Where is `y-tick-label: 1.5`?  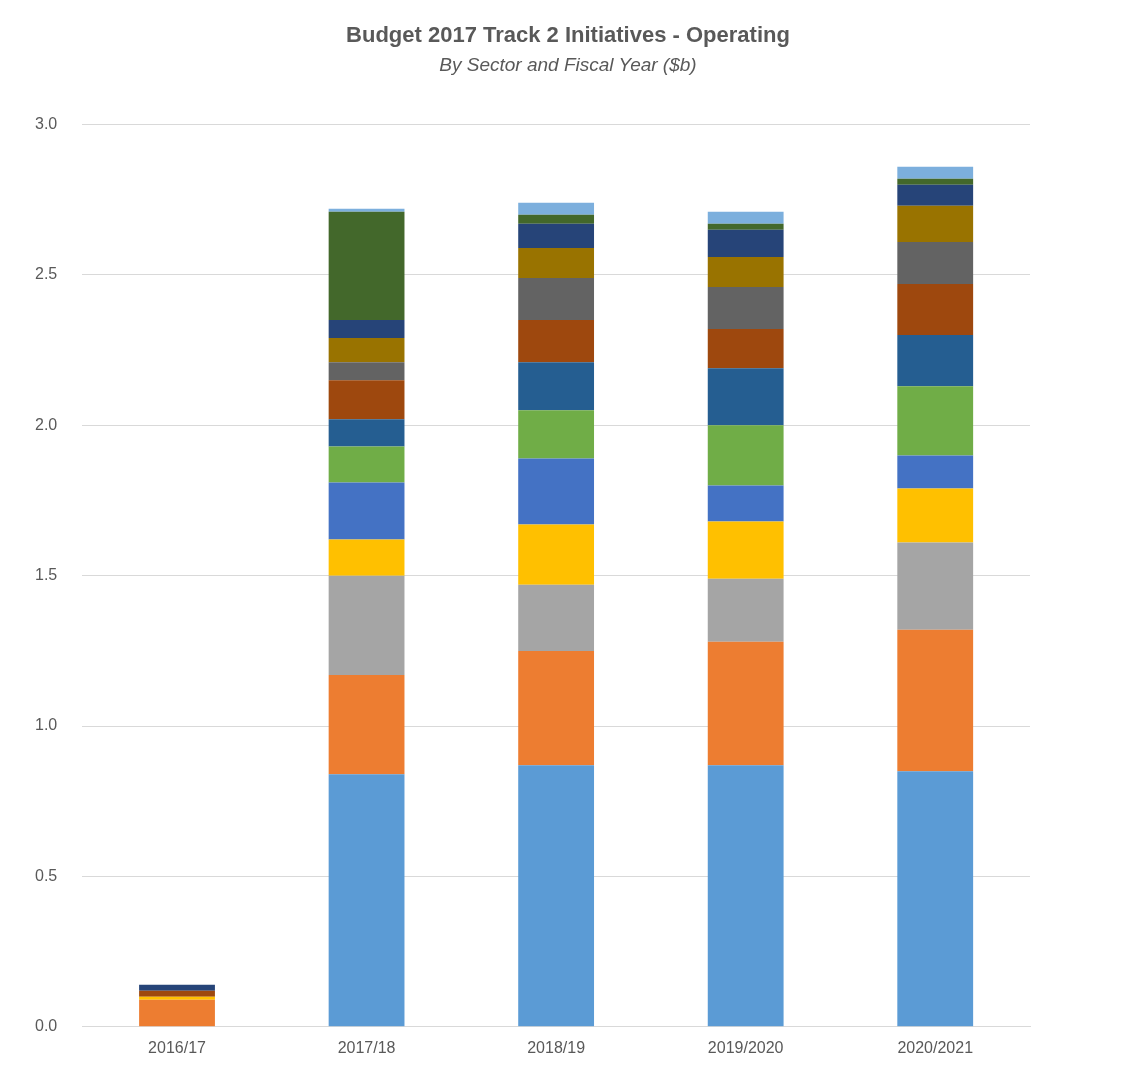 y-tick-label: 1.5 is located at coordinates (46, 575).